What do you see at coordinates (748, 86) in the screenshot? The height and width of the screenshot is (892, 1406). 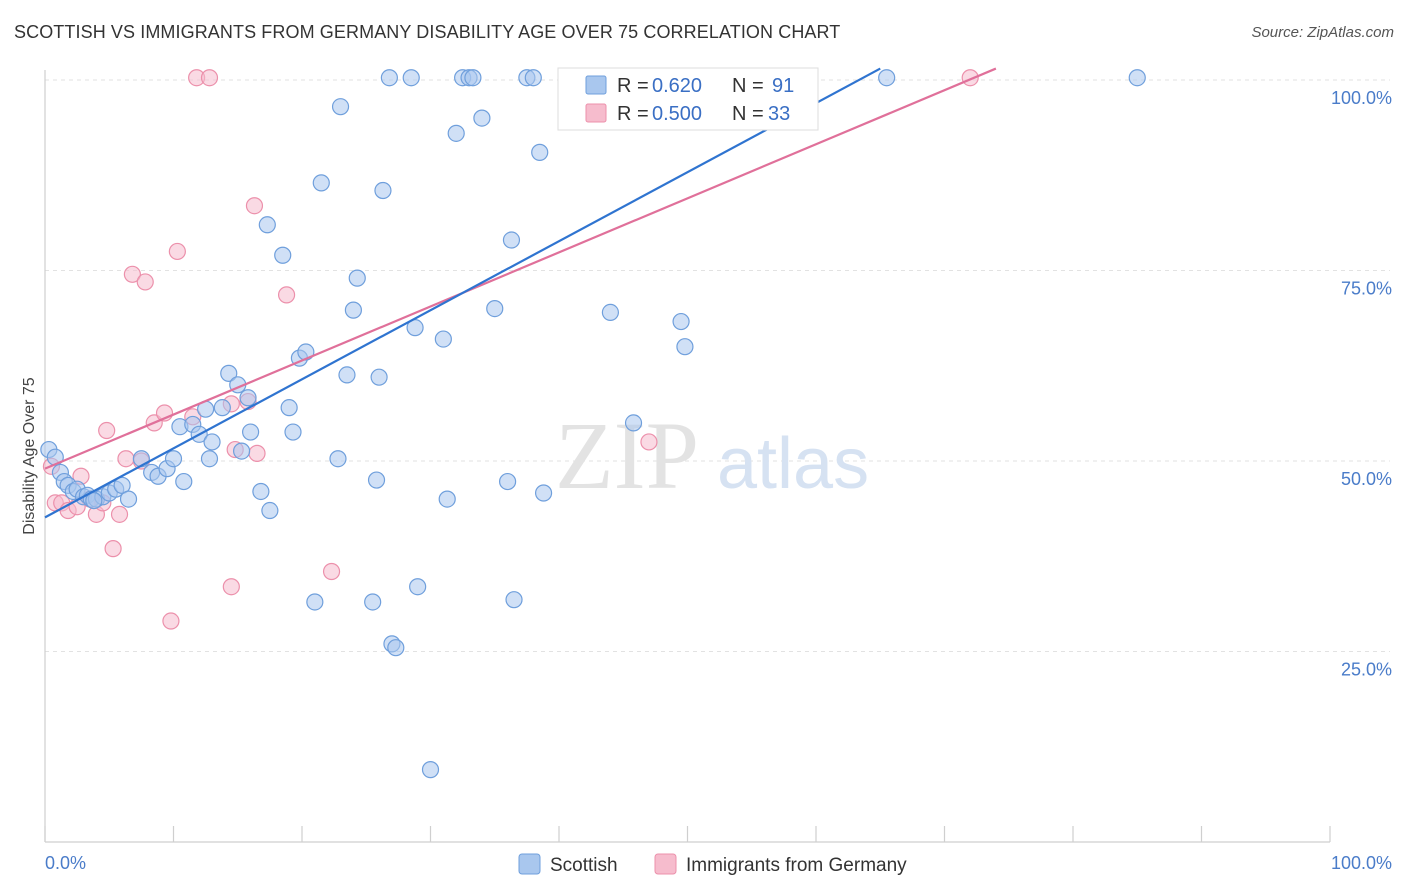 I see `legend-n-label-1: N =` at bounding box center [748, 86].